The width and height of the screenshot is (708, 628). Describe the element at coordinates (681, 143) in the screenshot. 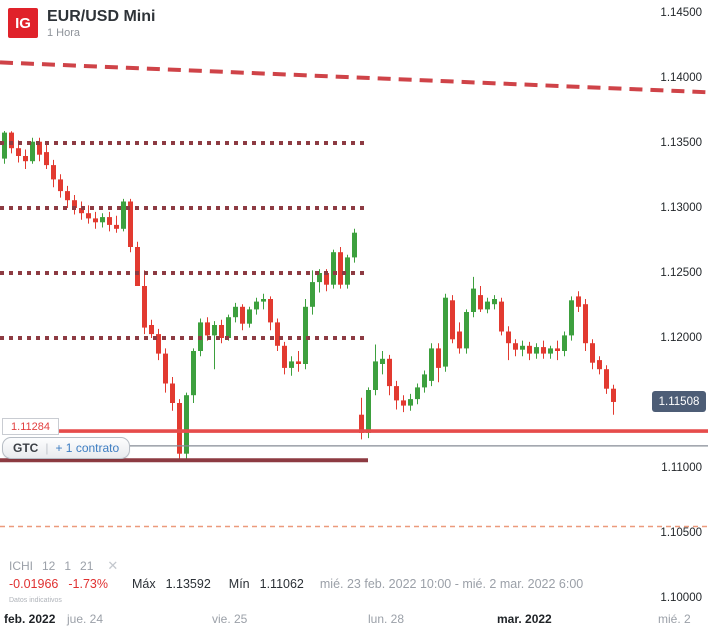

I see `price-axis-label: 1.13500` at that location.